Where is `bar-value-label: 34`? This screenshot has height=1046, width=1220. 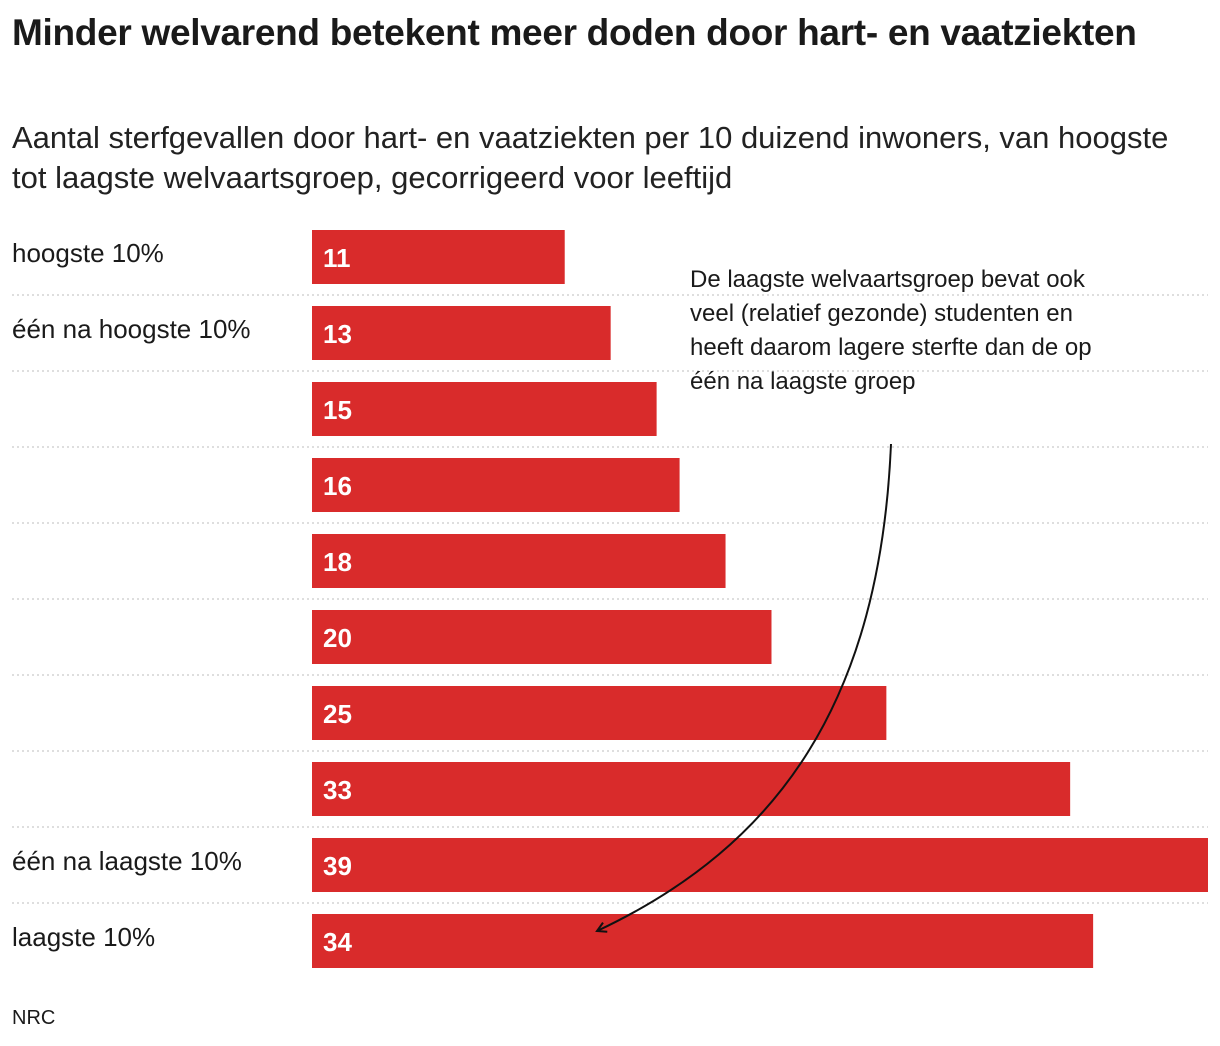
bar-value-label: 34 is located at coordinates (337, 942).